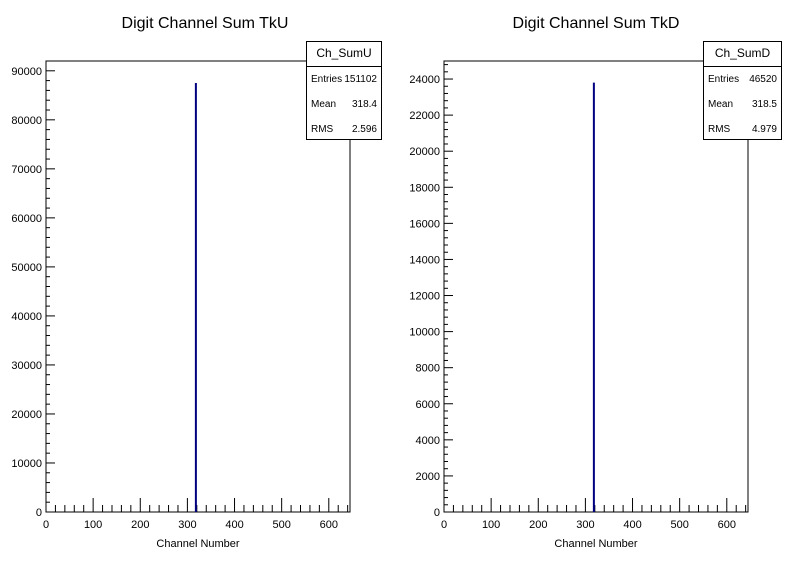 The image size is (796, 579). I want to click on y-tick-label: 90000, so click(26, 72).